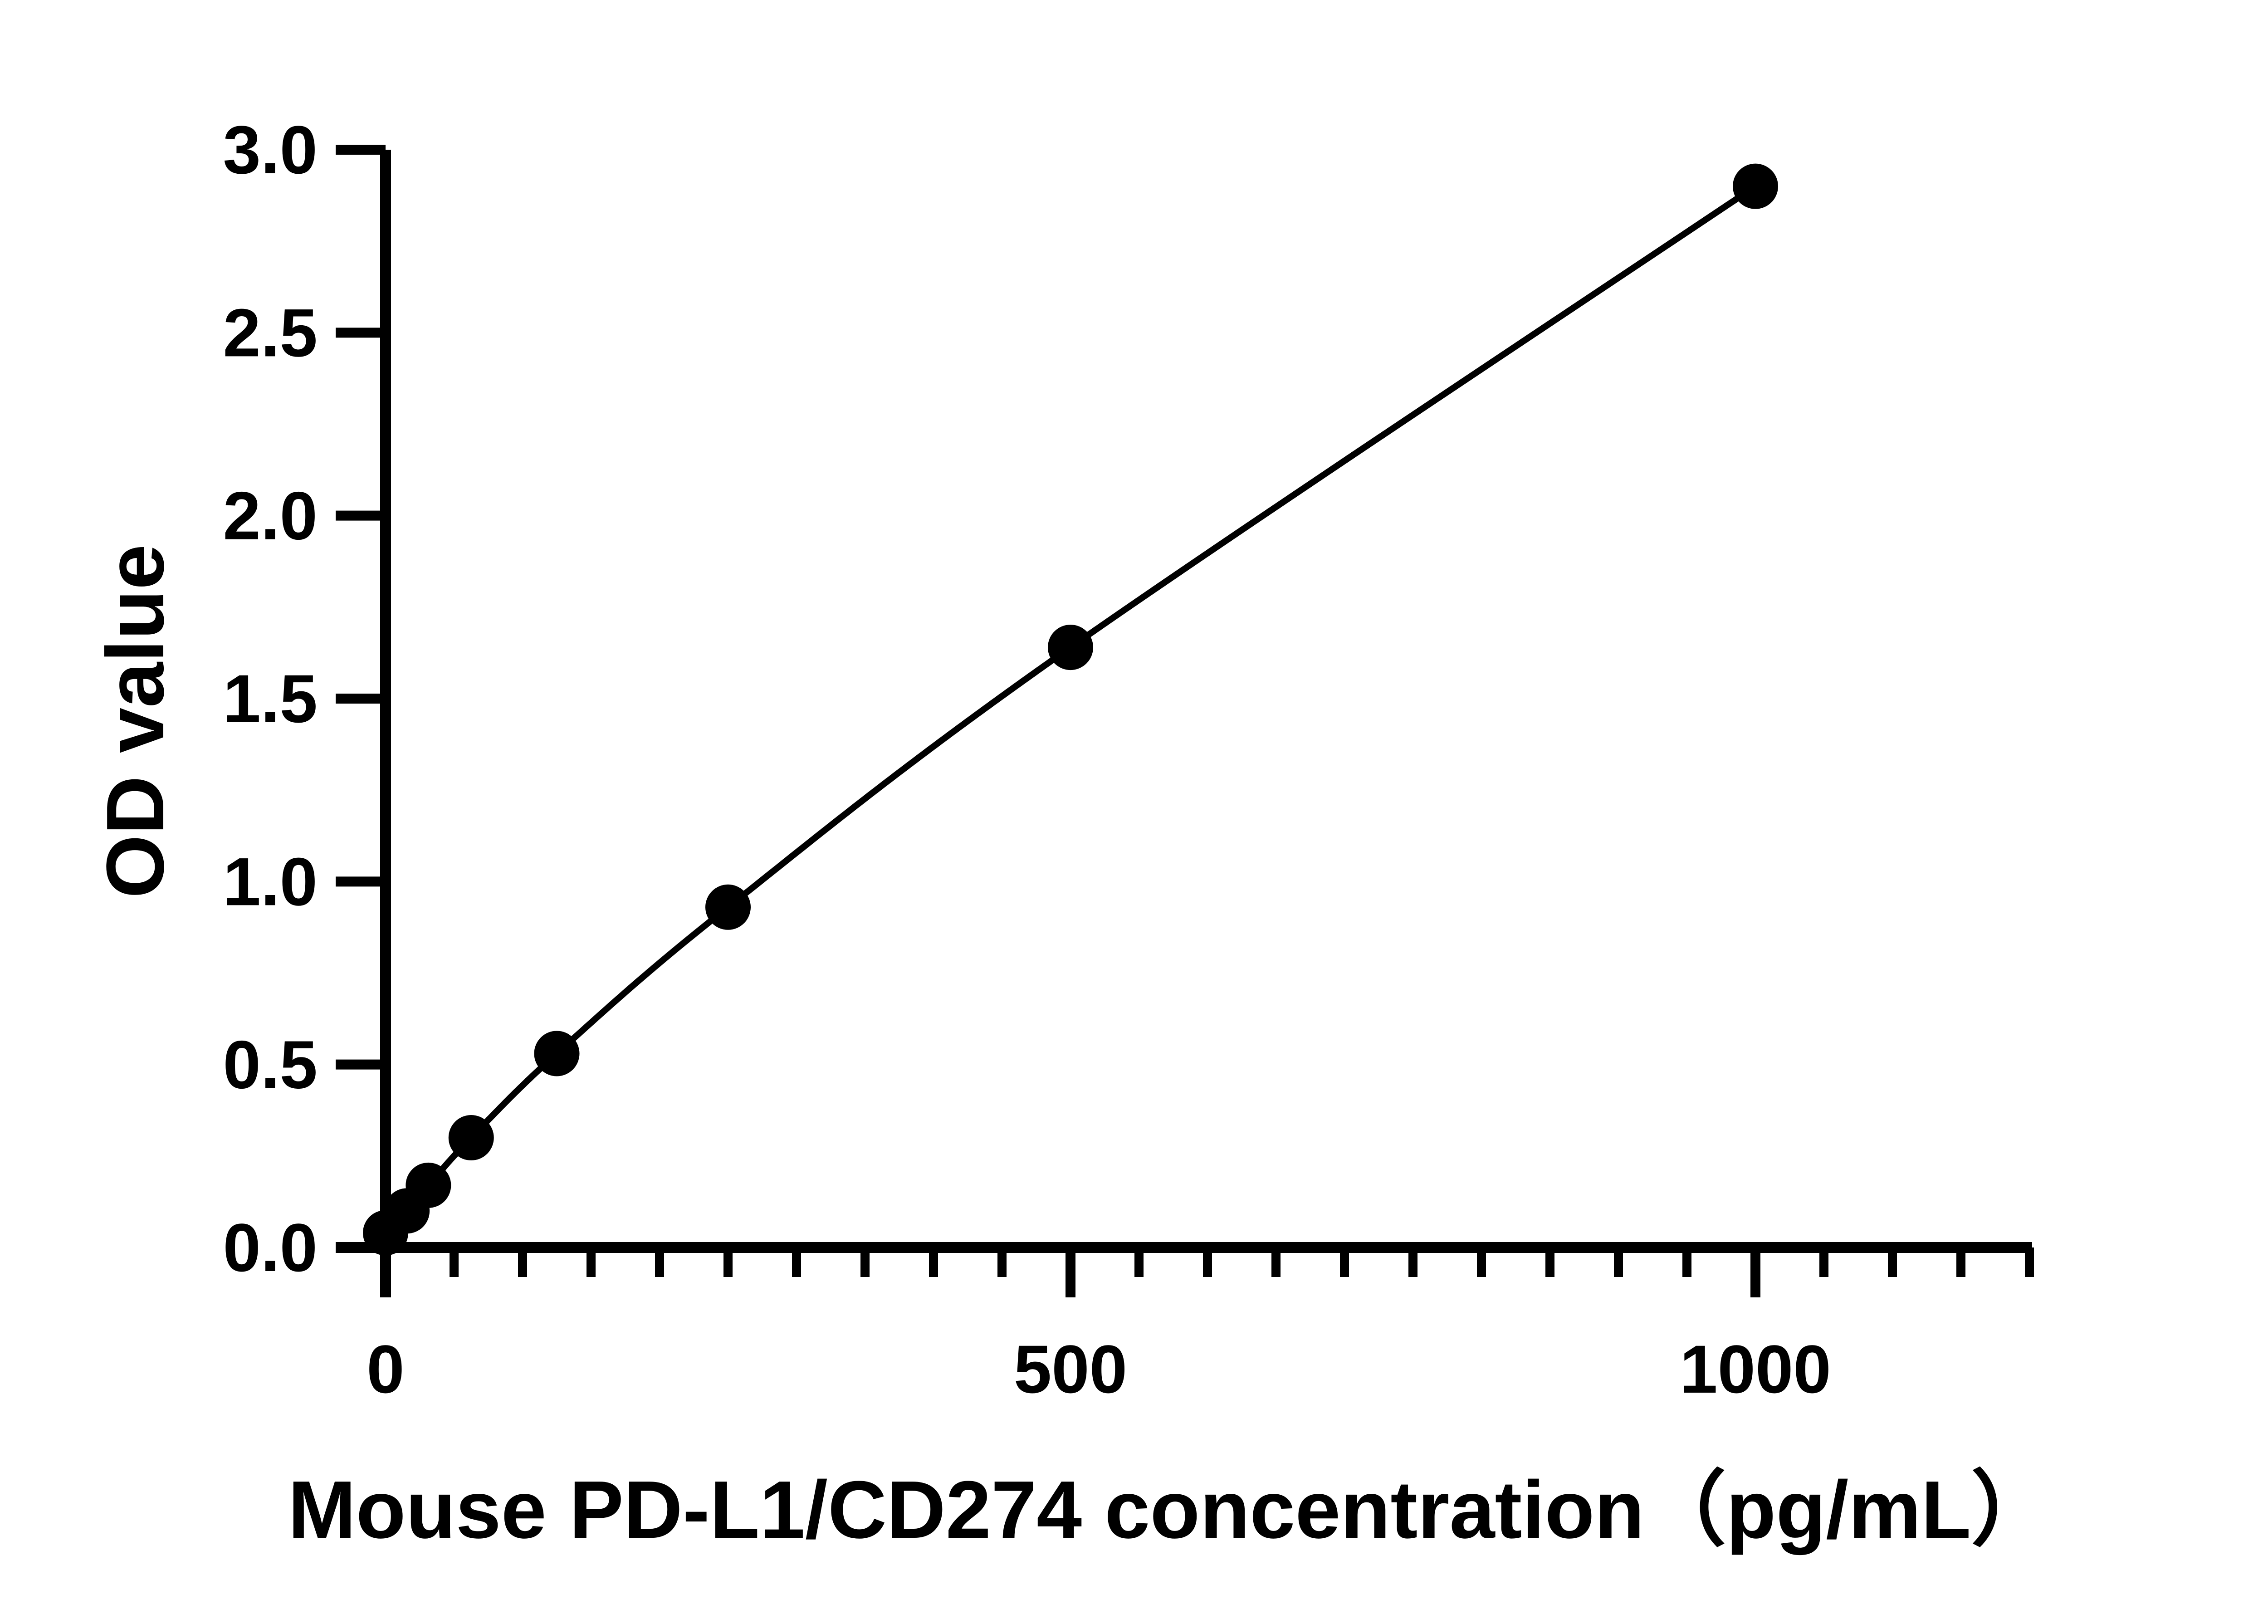 This screenshot has width=2268, height=1624. I want to click on y-tick-label: 0.5, so click(270, 1065).